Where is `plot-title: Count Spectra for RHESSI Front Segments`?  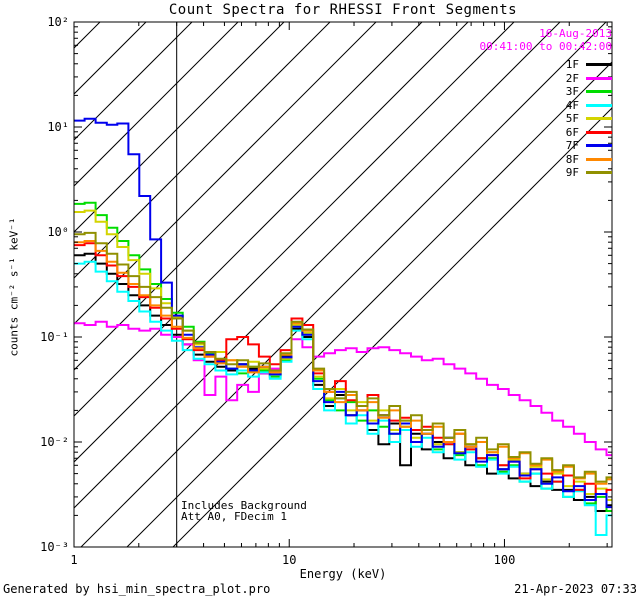 plot-title: Count Spectra for RHESSI Front Segments is located at coordinates (343, 10).